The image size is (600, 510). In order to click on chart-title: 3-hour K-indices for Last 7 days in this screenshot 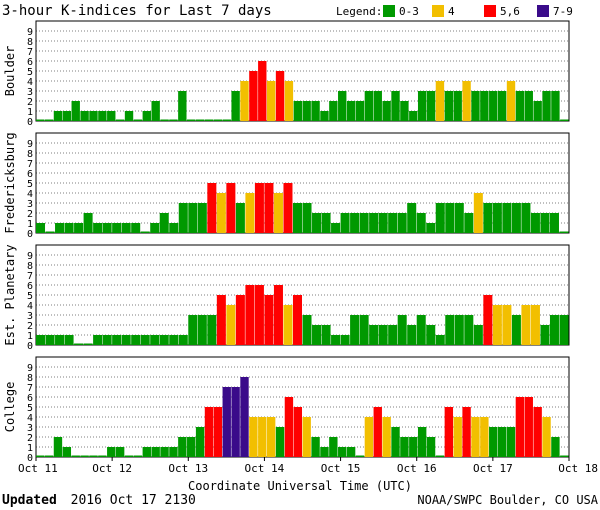, I will do `click(137, 11)`.